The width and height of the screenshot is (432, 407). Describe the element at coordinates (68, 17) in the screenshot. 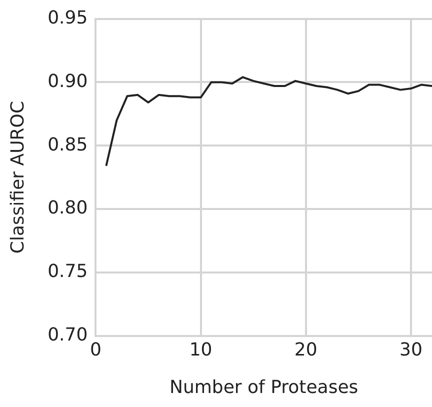

I see `y-tick-label: 0.95` at that location.